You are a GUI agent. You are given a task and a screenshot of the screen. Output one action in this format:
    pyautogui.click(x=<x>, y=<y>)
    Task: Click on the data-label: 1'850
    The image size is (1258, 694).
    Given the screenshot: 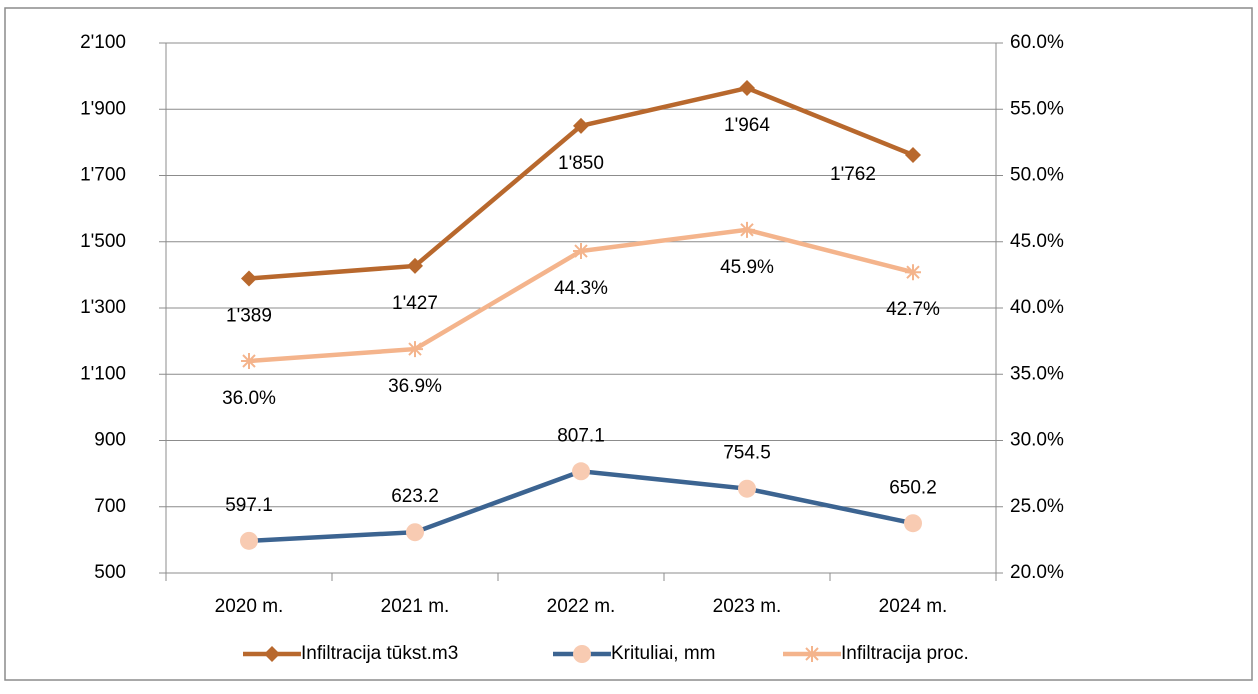 What is the action you would take?
    pyautogui.click(x=581, y=163)
    